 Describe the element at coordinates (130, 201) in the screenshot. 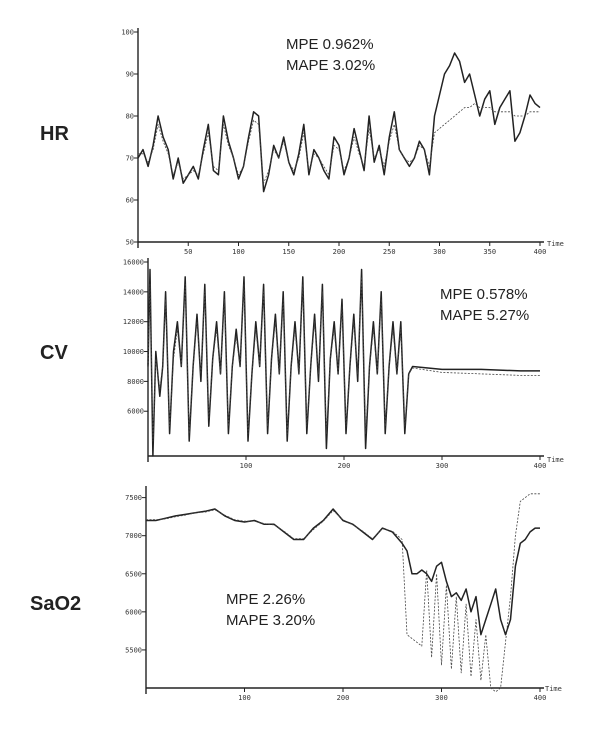

I see `hr-y-tick-label-1: 60` at that location.